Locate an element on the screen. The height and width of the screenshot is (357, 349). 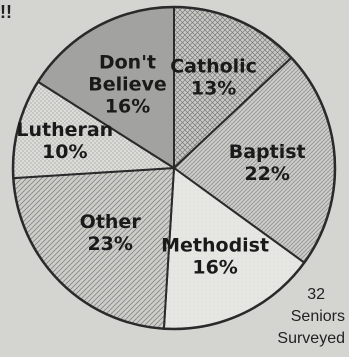
slice-name: Methodist is located at coordinates (215, 245).